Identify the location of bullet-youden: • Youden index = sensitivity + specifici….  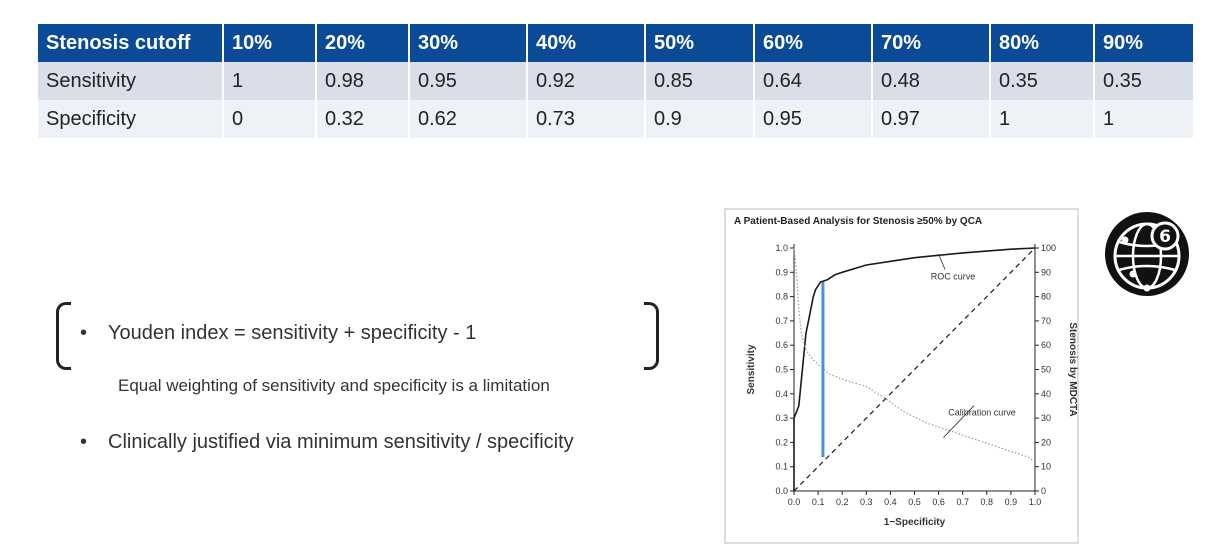
(350, 335).